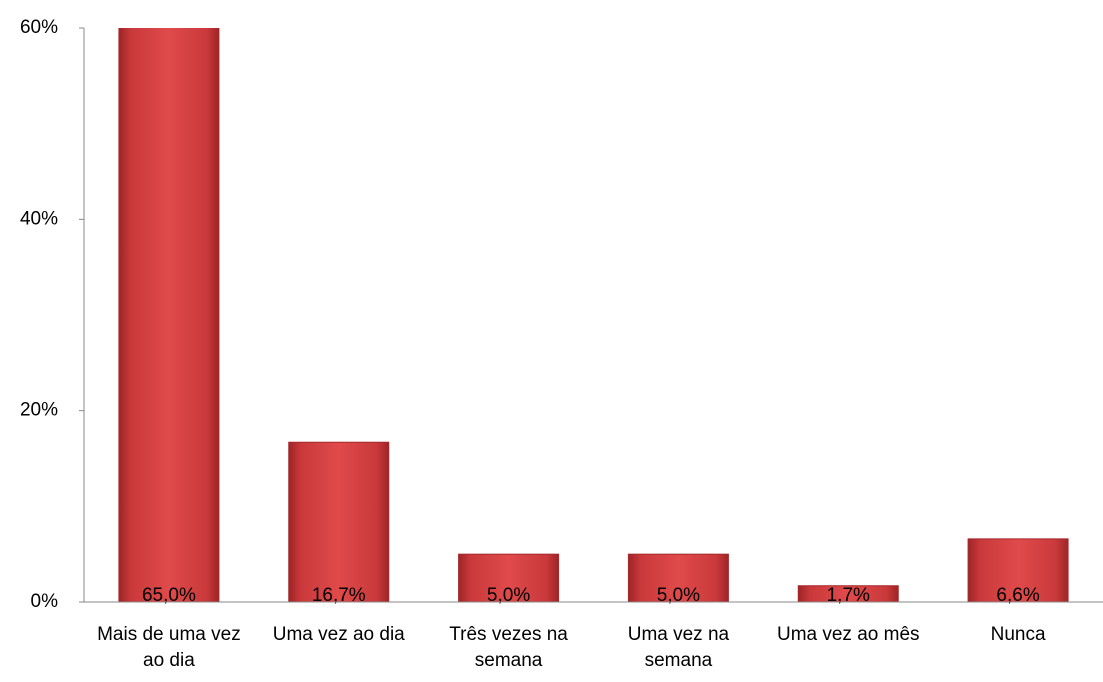 The image size is (1103, 682). Describe the element at coordinates (848, 595) in the screenshot. I see `data-label: 1,7%` at that location.